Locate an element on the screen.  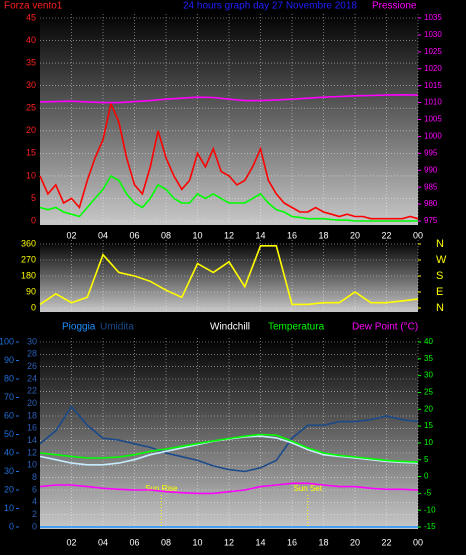
y2-tick-label: 15 is located at coordinates (428, 425).